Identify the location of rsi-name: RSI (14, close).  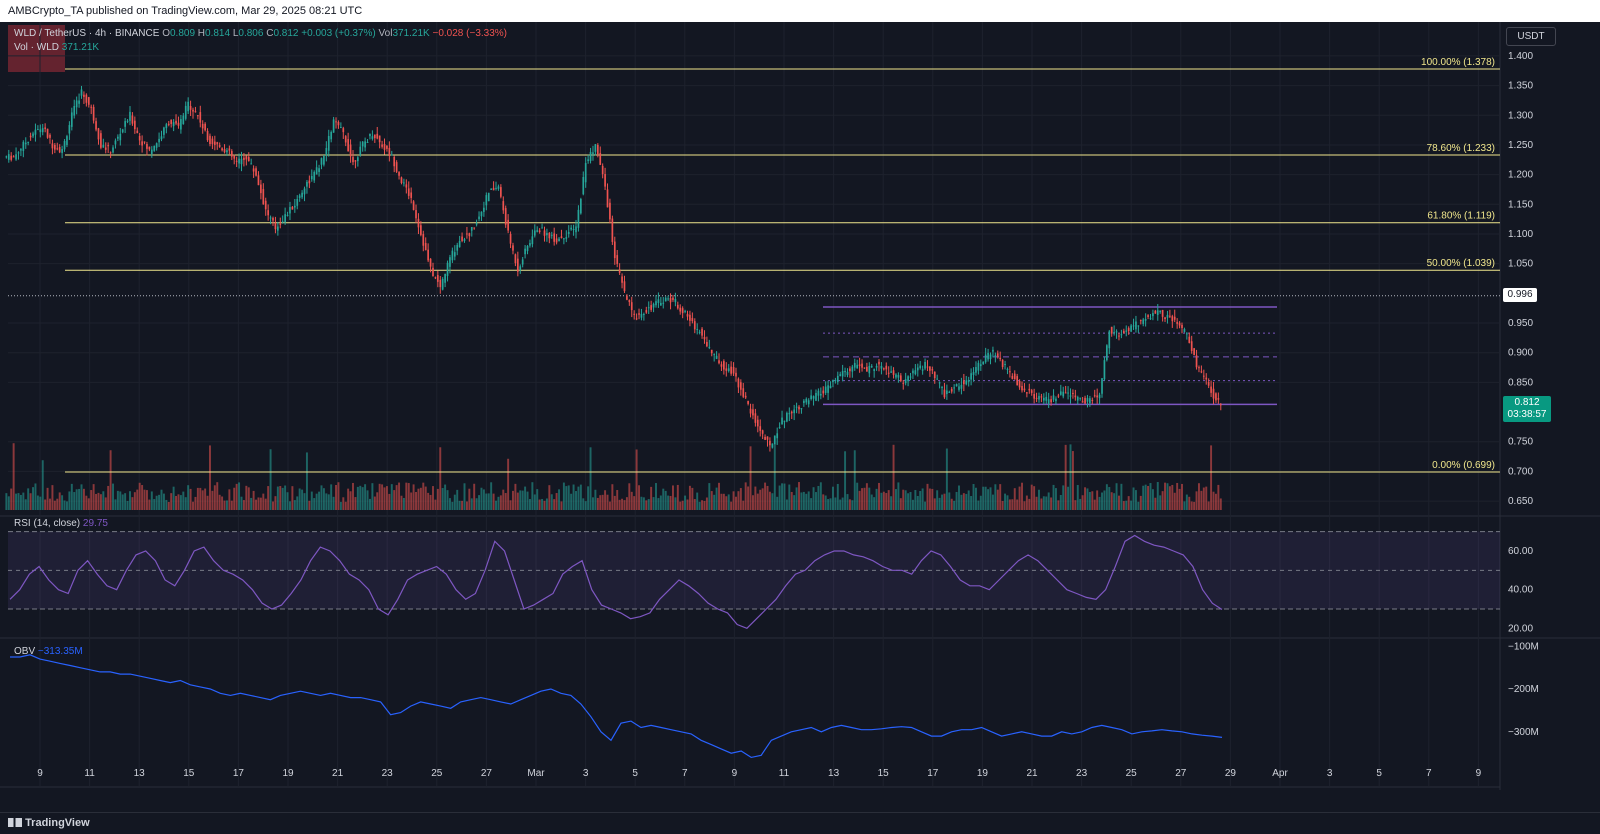
(47, 523).